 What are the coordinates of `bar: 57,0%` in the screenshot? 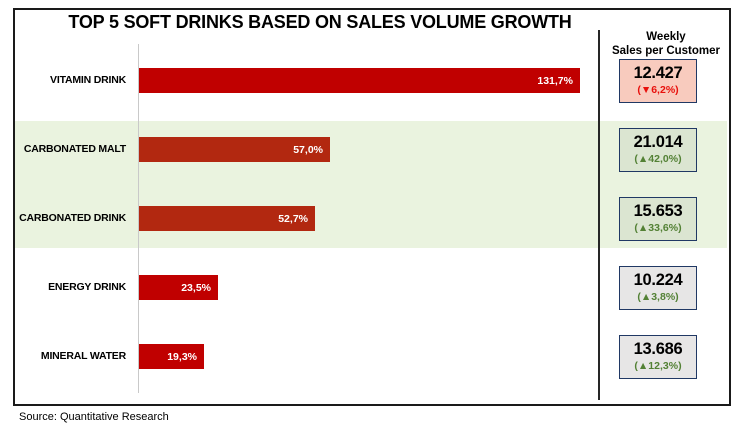 It's located at (234, 149).